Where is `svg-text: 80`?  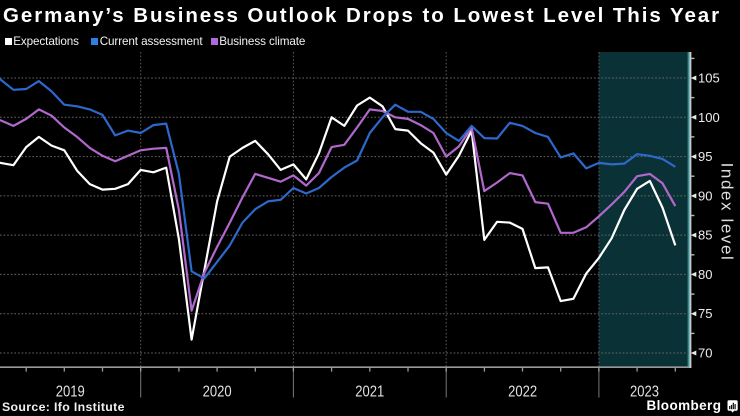 svg-text: 80 is located at coordinates (705, 274).